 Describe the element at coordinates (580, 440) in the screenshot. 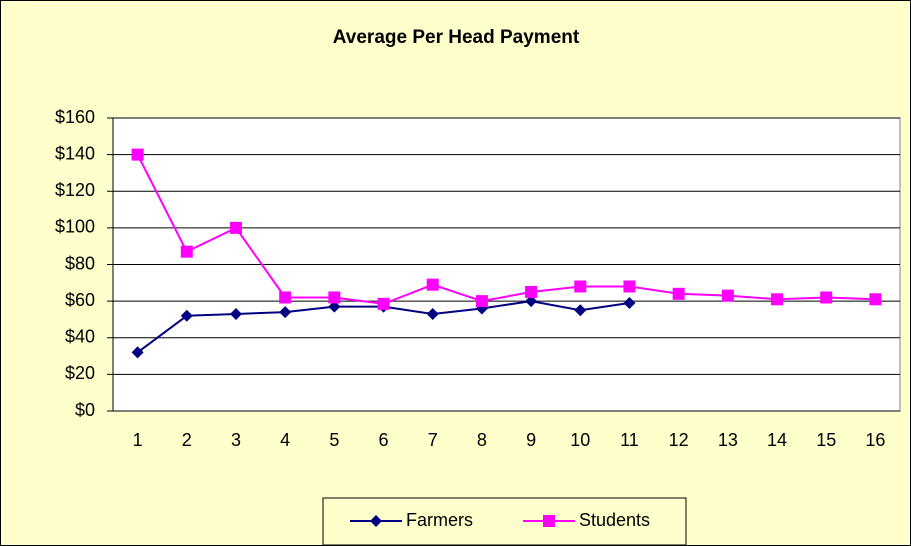

I see `x-tick-label: 10` at that location.